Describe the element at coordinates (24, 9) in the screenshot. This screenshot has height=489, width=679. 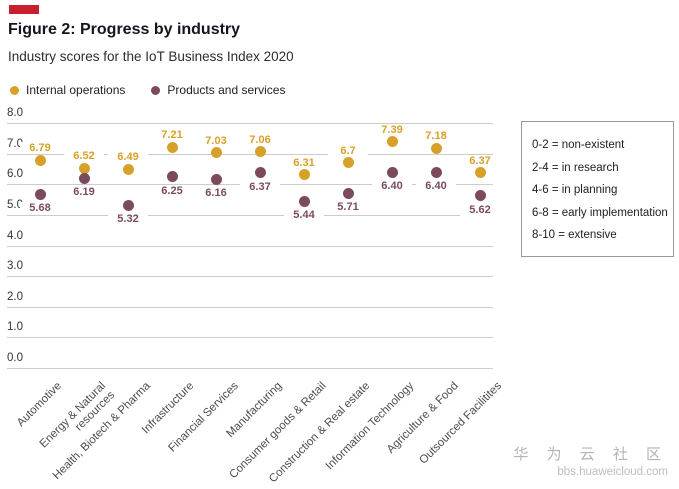
I see `accent-bar` at that location.